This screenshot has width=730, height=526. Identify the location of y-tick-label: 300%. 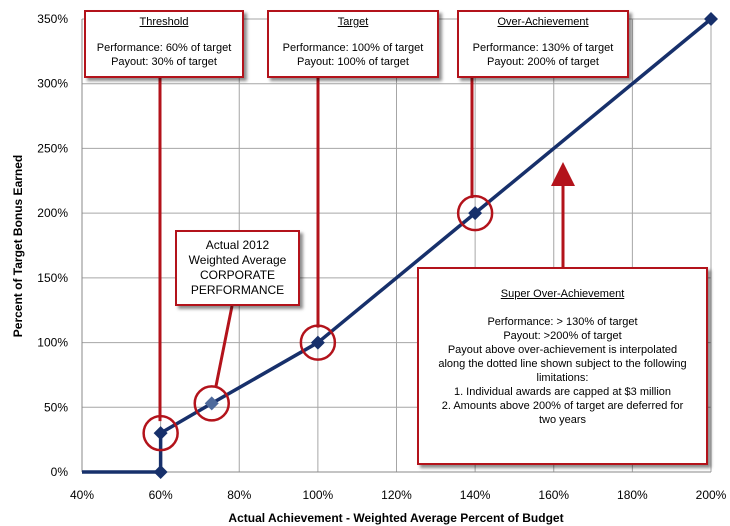
(52, 84).